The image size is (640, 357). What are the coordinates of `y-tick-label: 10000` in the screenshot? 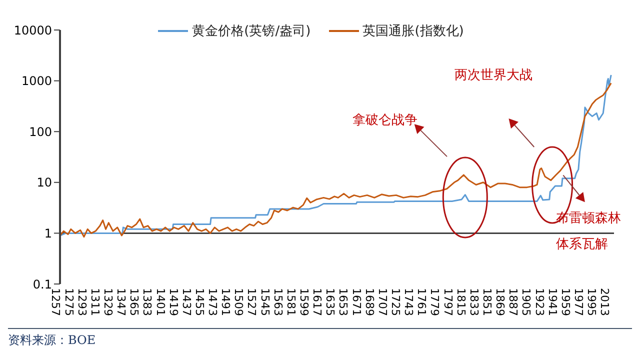 It's located at (33, 30).